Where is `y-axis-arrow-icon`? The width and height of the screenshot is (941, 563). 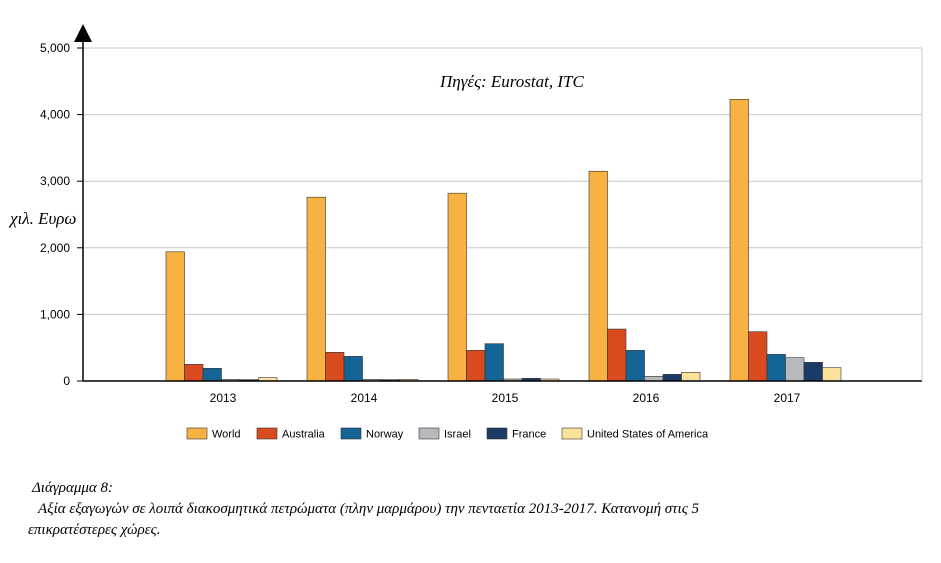
y-axis-arrow-icon is located at coordinates (83, 33).